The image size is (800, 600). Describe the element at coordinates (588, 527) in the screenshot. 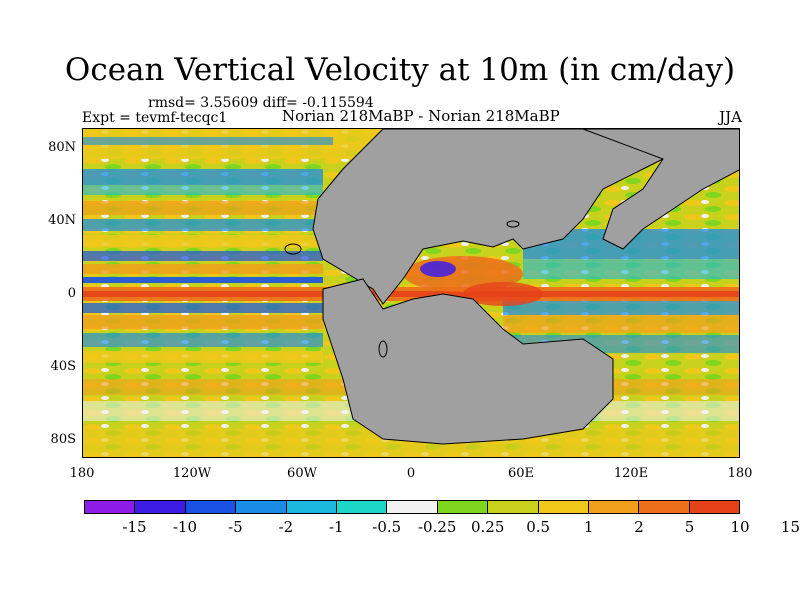

I see `colorbar-label: 1` at that location.